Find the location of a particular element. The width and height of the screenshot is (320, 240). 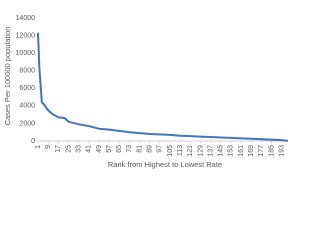

x-tick-label: 57 is located at coordinates (109, 149).